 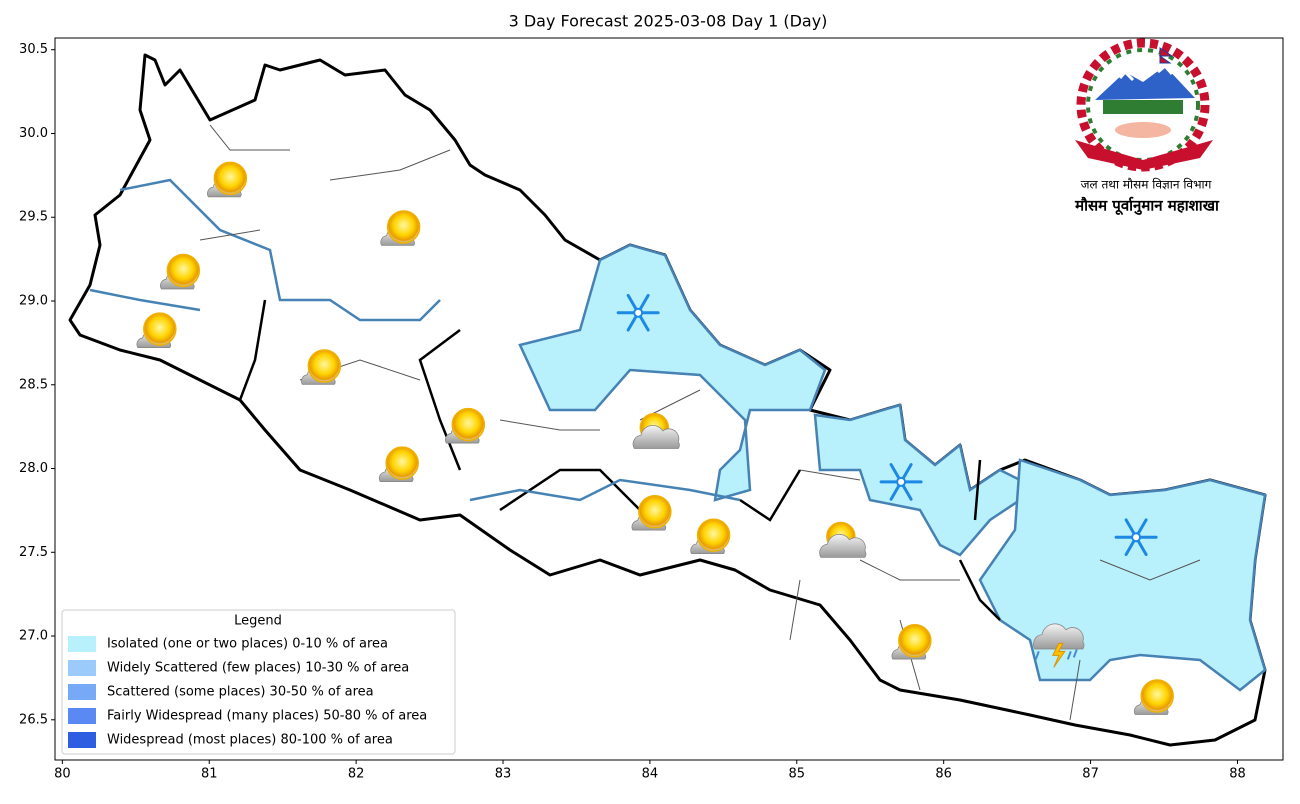 I want to click on legend-box, so click(x=258, y=682).